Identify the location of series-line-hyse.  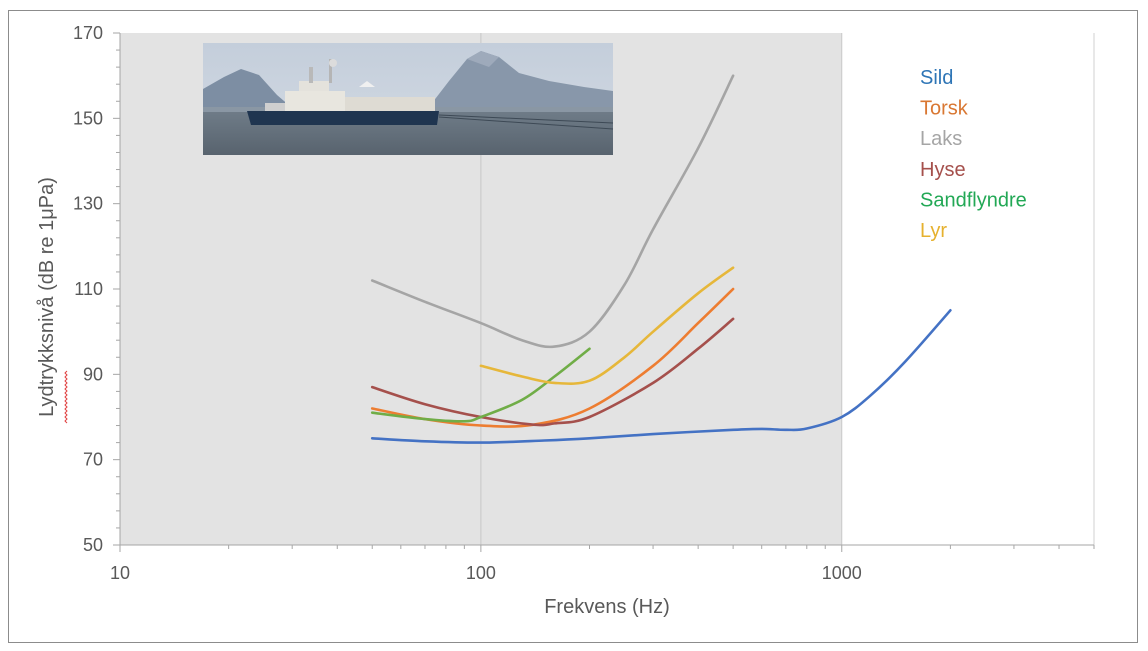
(552, 372).